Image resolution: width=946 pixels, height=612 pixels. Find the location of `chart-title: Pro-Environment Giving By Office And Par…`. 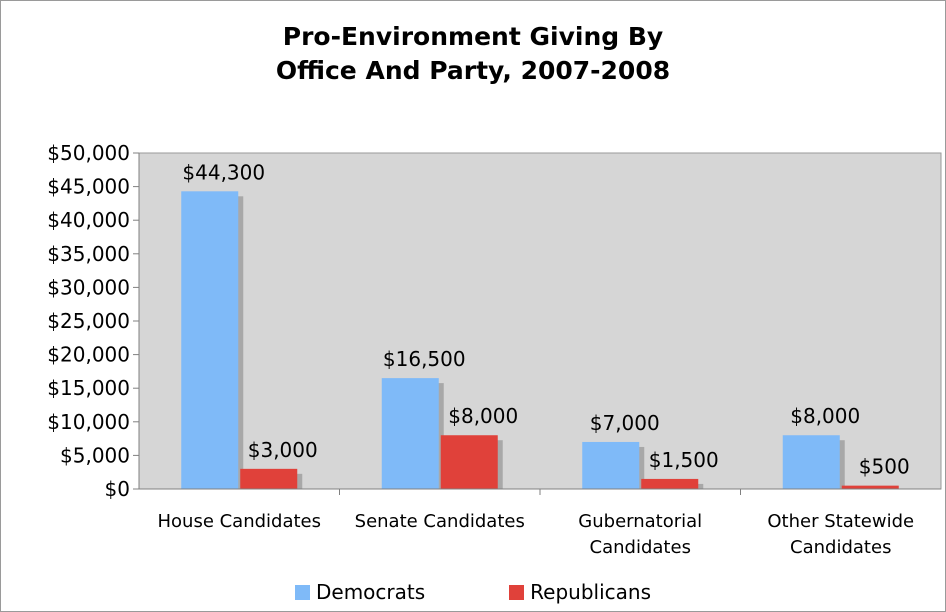

chart-title: Pro-Environment Giving By Office And Par… is located at coordinates (473, 54).